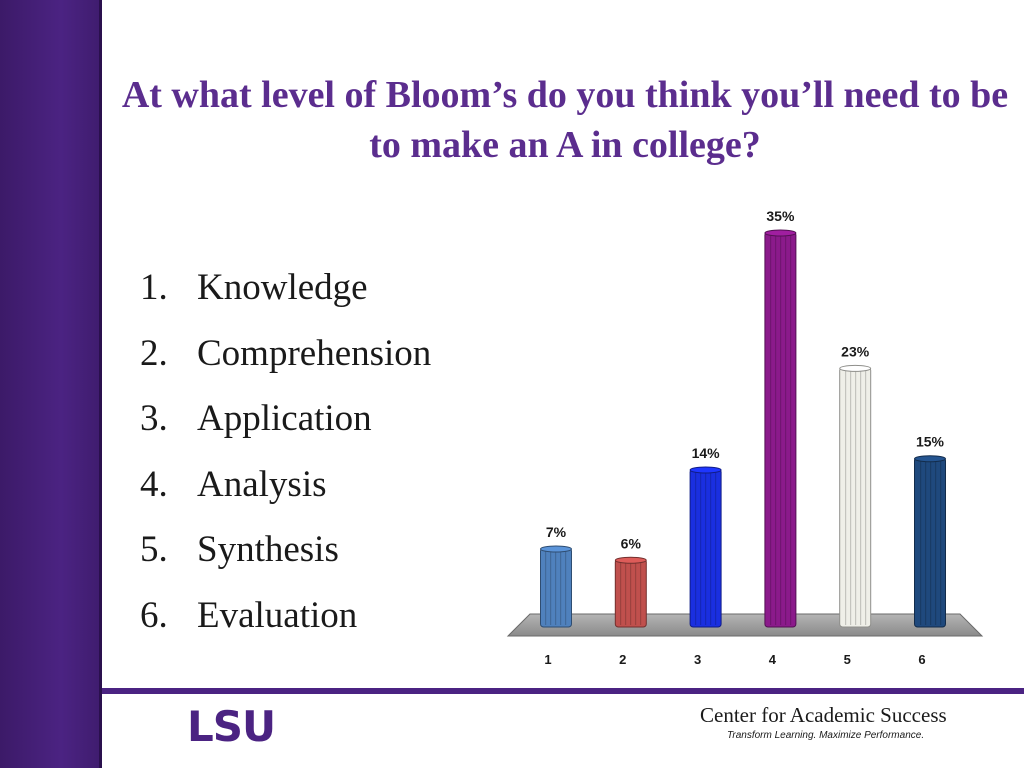 This screenshot has width=1024, height=768. I want to click on option-label: Comprehension, so click(314, 353).